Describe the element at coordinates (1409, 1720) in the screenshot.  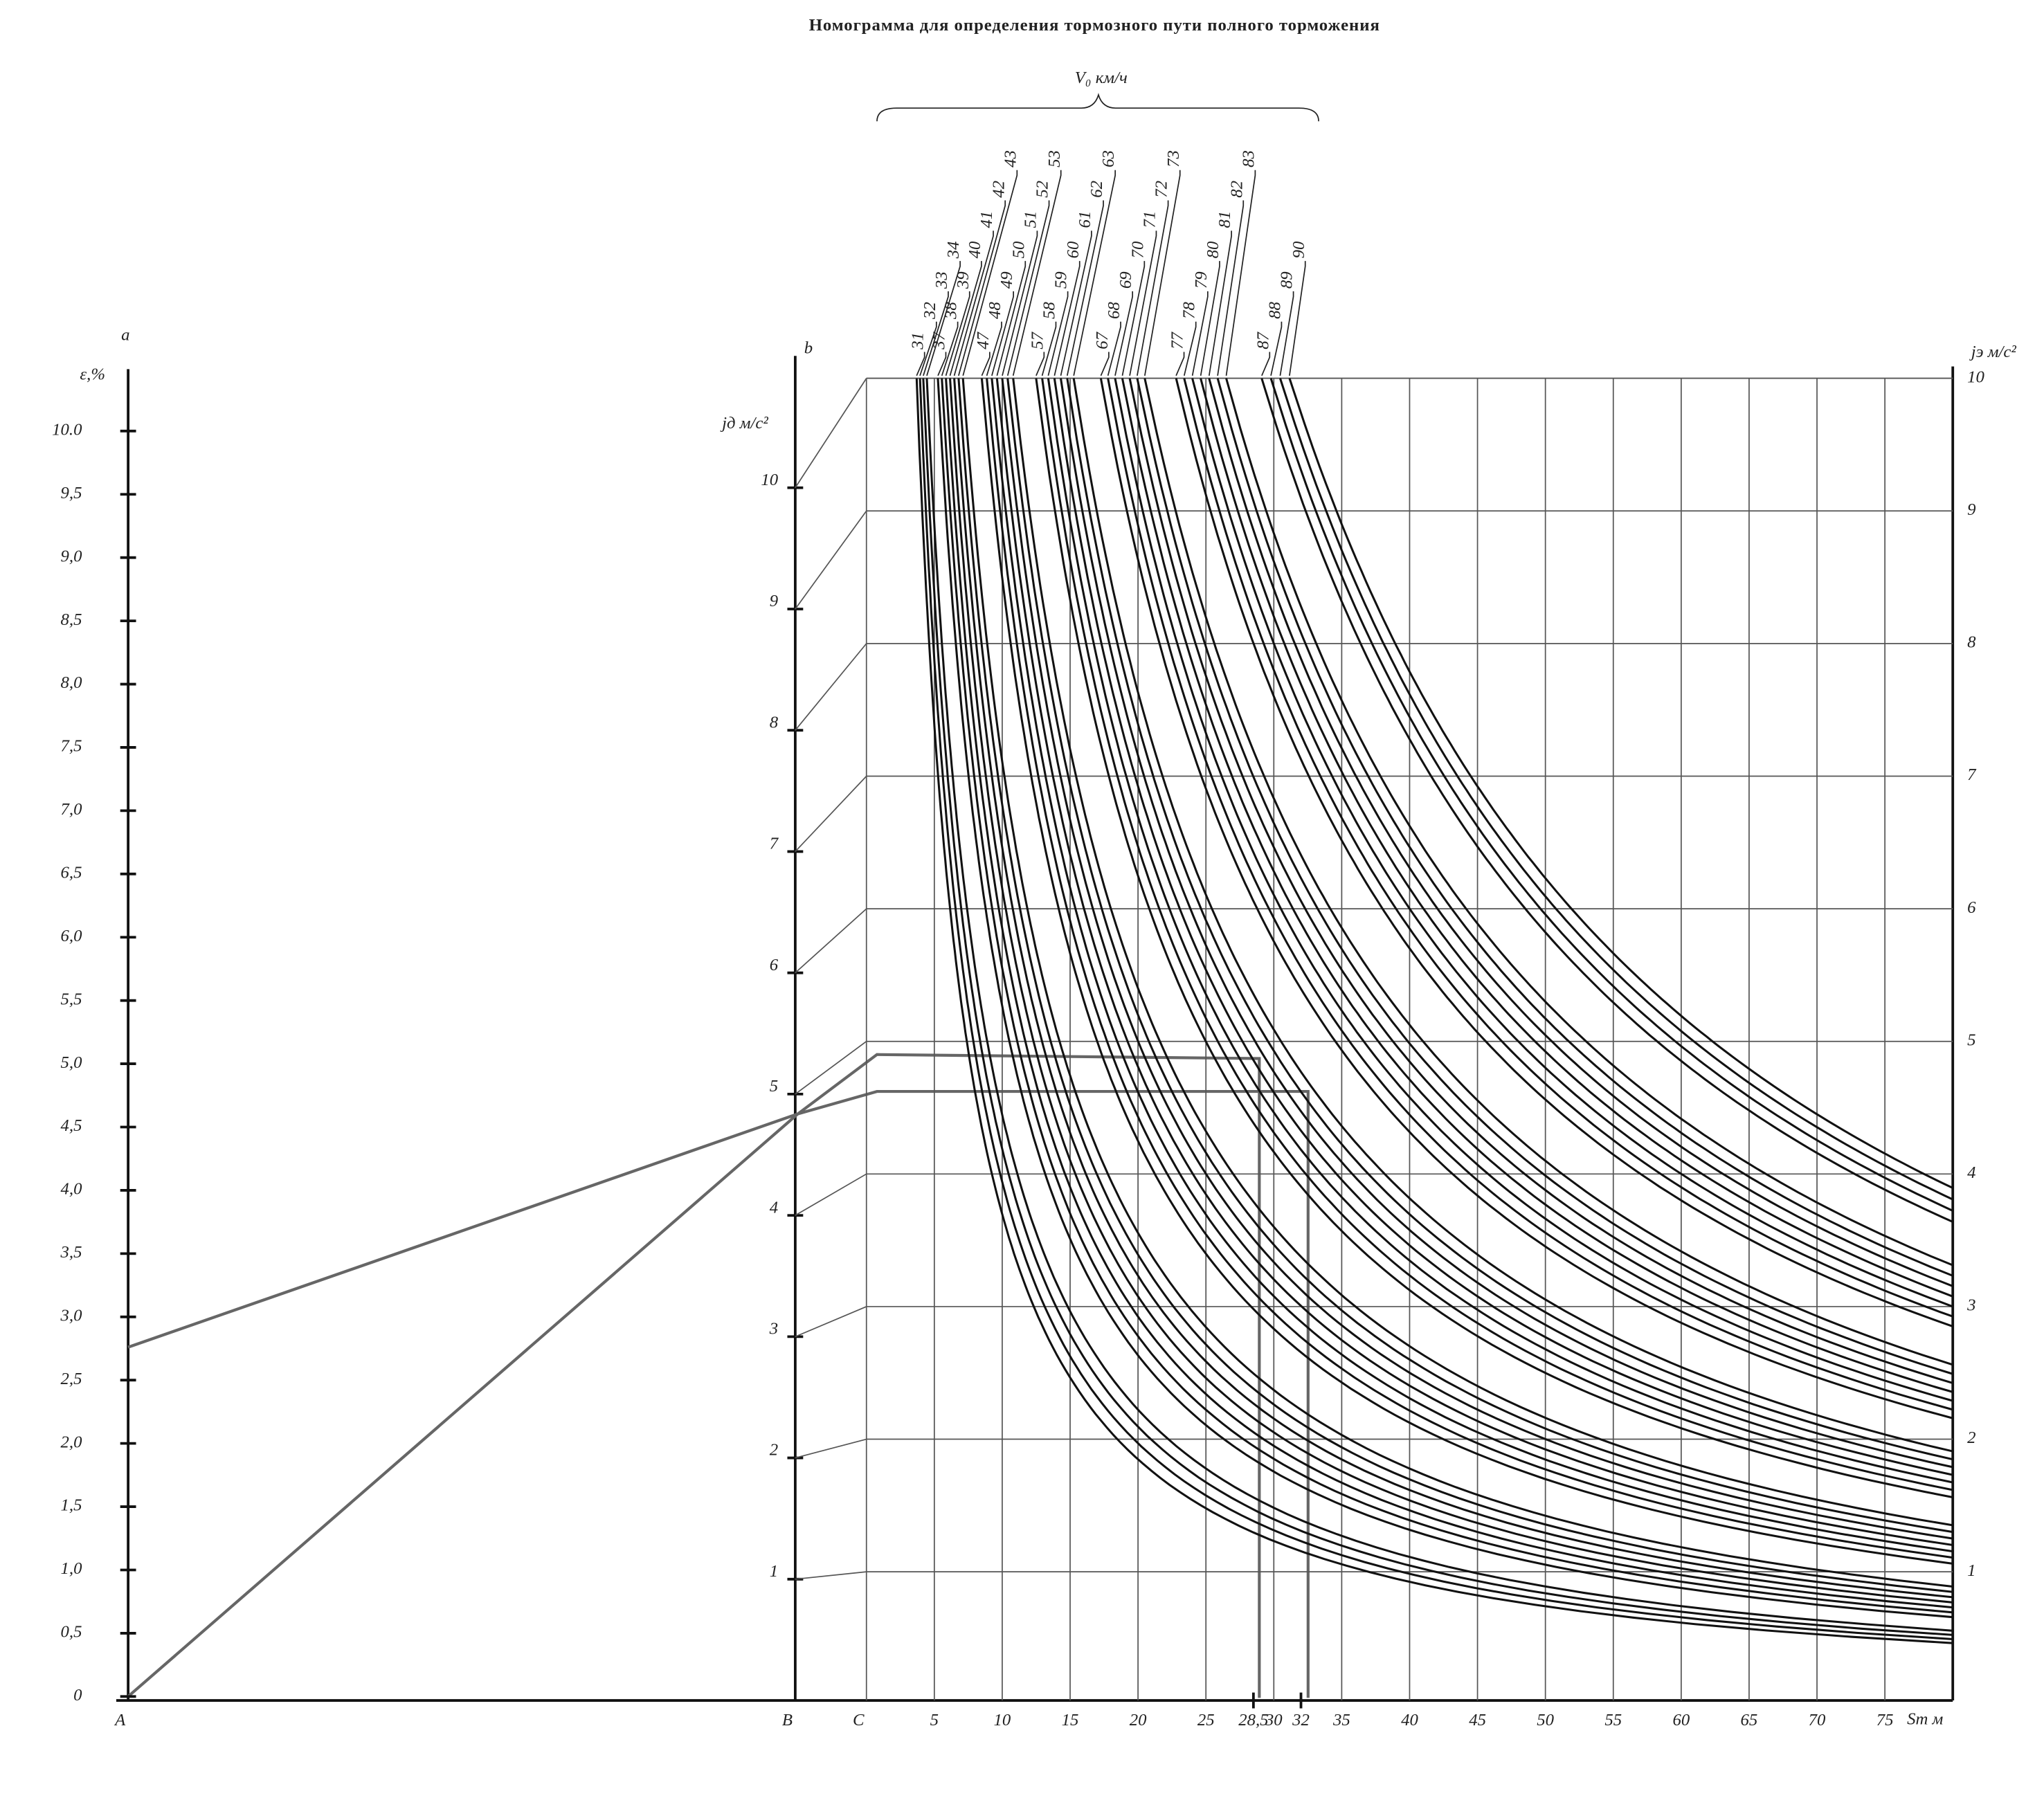
I see `axis-s-tick-label: 40` at that location.